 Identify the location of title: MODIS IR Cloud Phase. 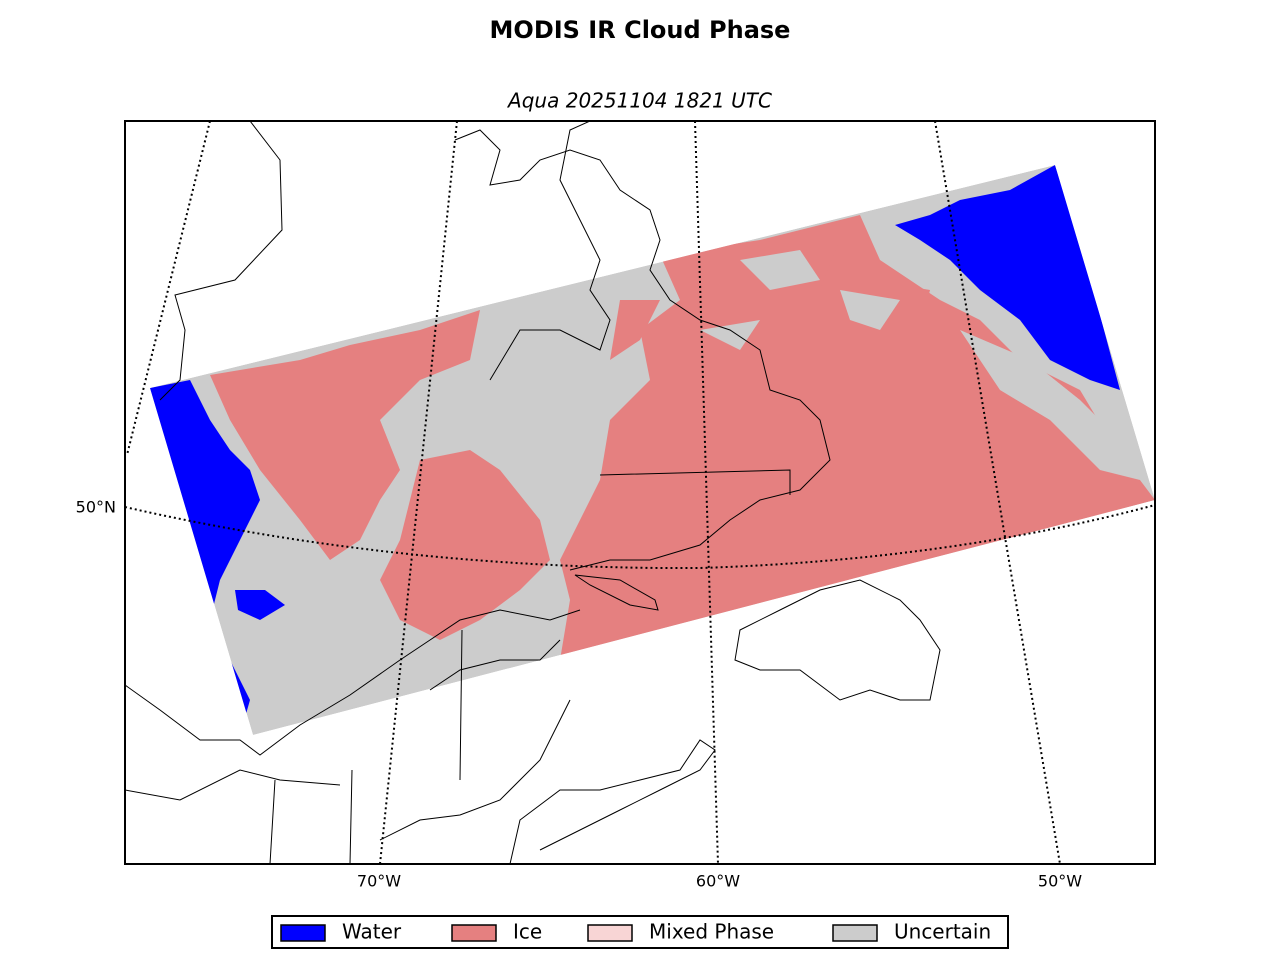
(640, 30).